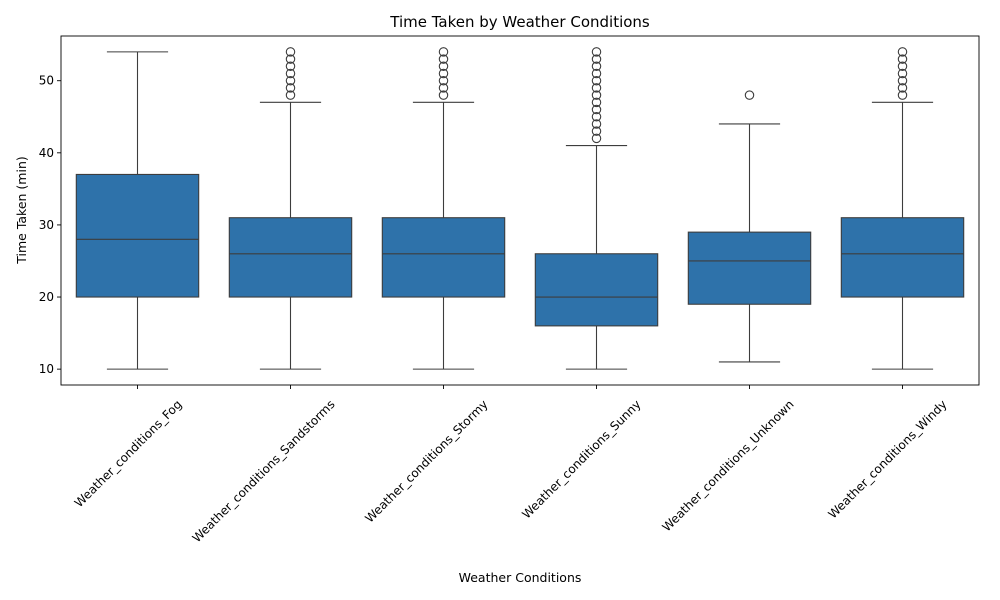  Describe the element at coordinates (46, 369) in the screenshot. I see `y-tick-label: 10` at that location.